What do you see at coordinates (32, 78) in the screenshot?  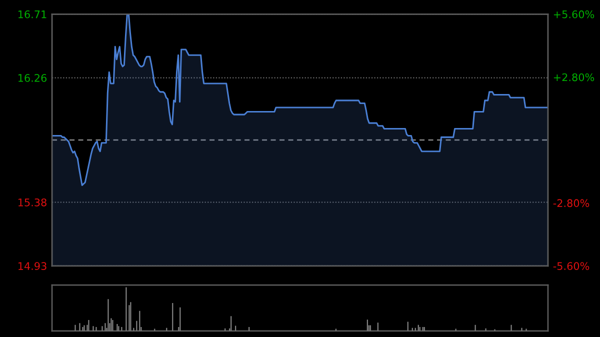 I see `y-tick-label: 16.26` at bounding box center [32, 78].